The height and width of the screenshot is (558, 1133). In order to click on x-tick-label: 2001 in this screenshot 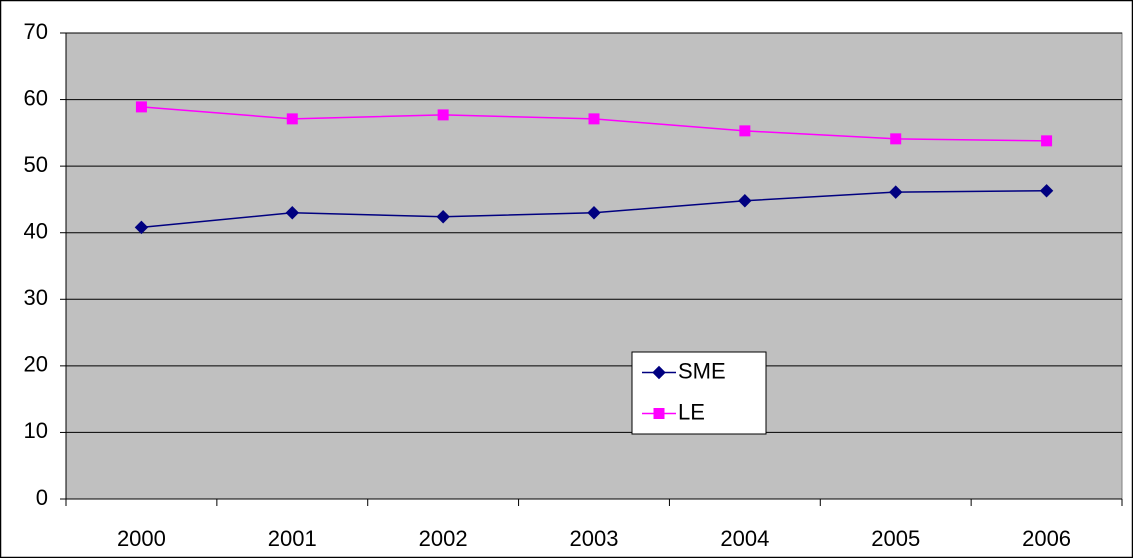, I will do `click(292, 538)`.